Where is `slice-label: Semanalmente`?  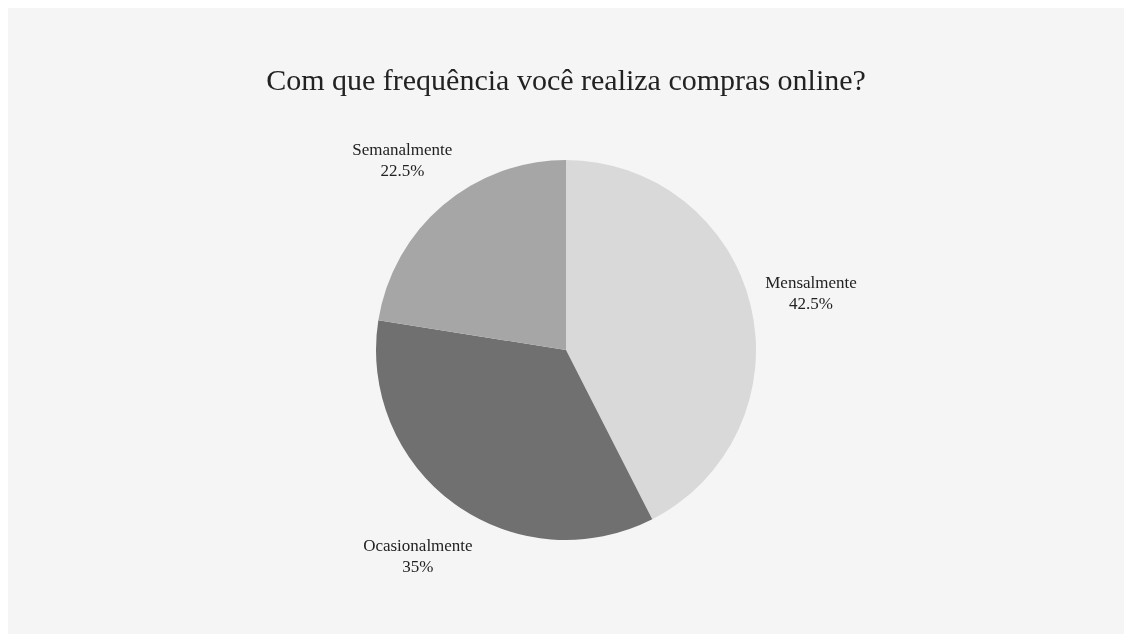
slice-label: Semanalmente is located at coordinates (402, 150).